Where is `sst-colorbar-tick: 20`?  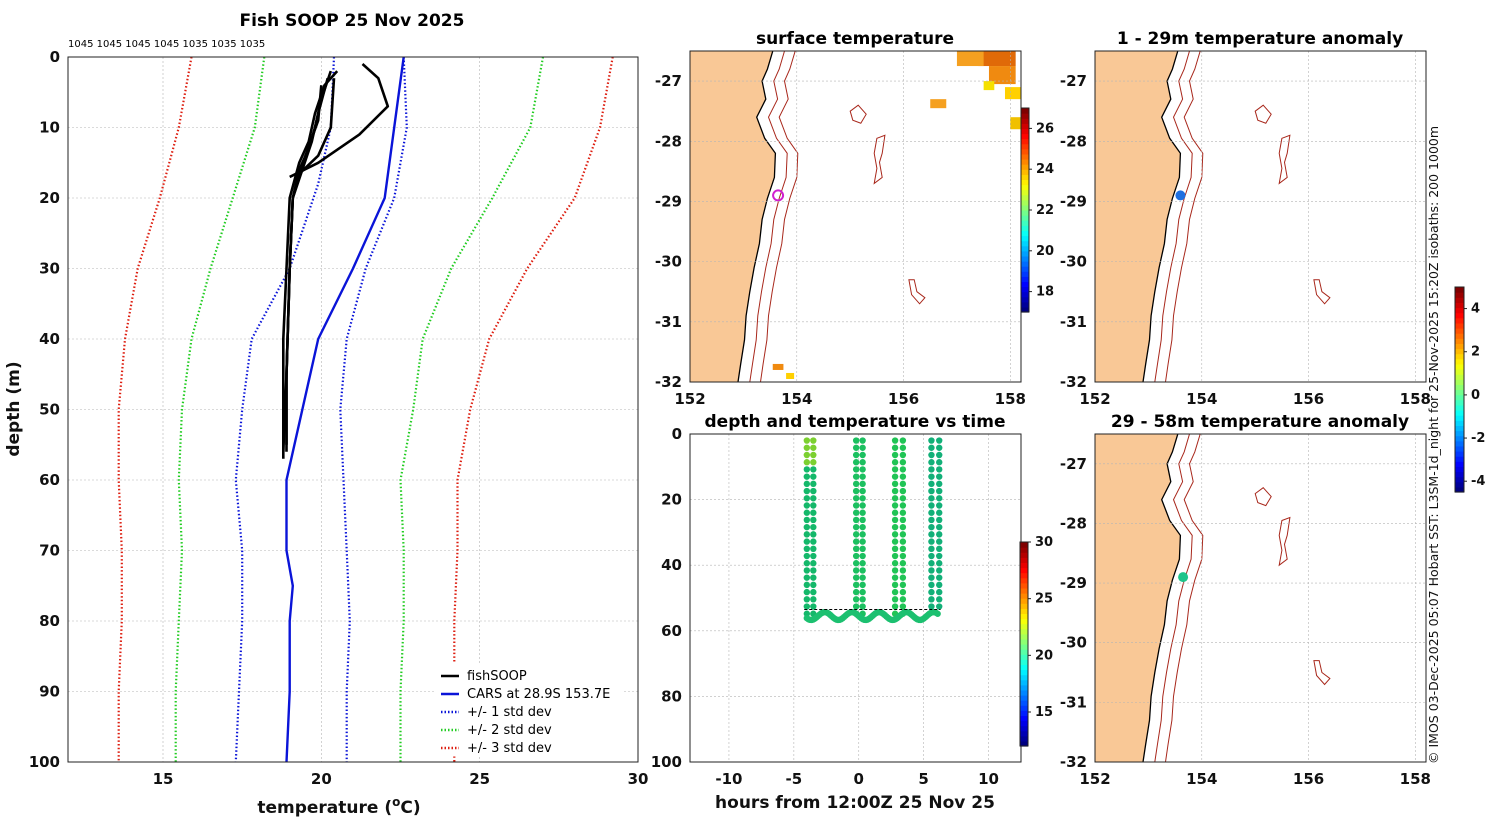 sst-colorbar-tick: 20 is located at coordinates (1045, 251).